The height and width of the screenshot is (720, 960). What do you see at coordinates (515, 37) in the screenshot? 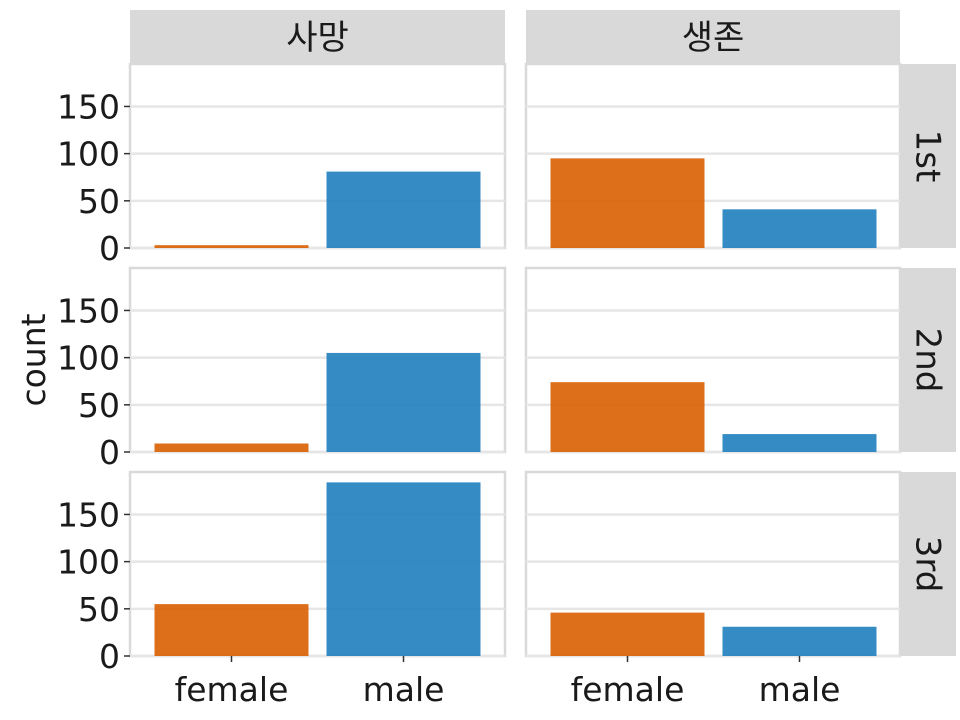
I see `column-strips: 사망 생존` at bounding box center [515, 37].